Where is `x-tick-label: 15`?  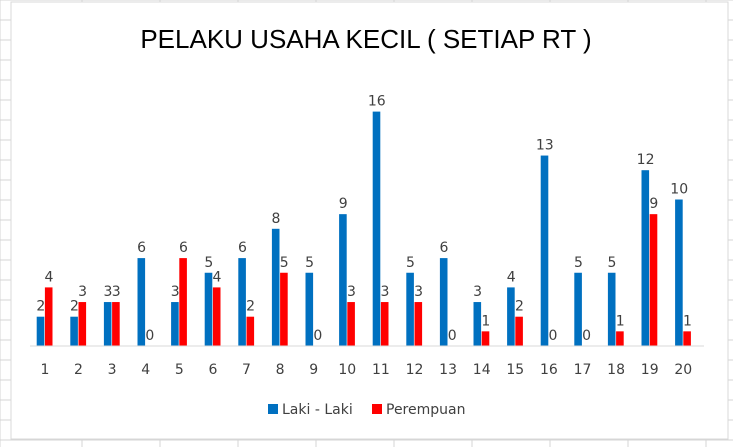
x-tick-label: 15 is located at coordinates (515, 370).